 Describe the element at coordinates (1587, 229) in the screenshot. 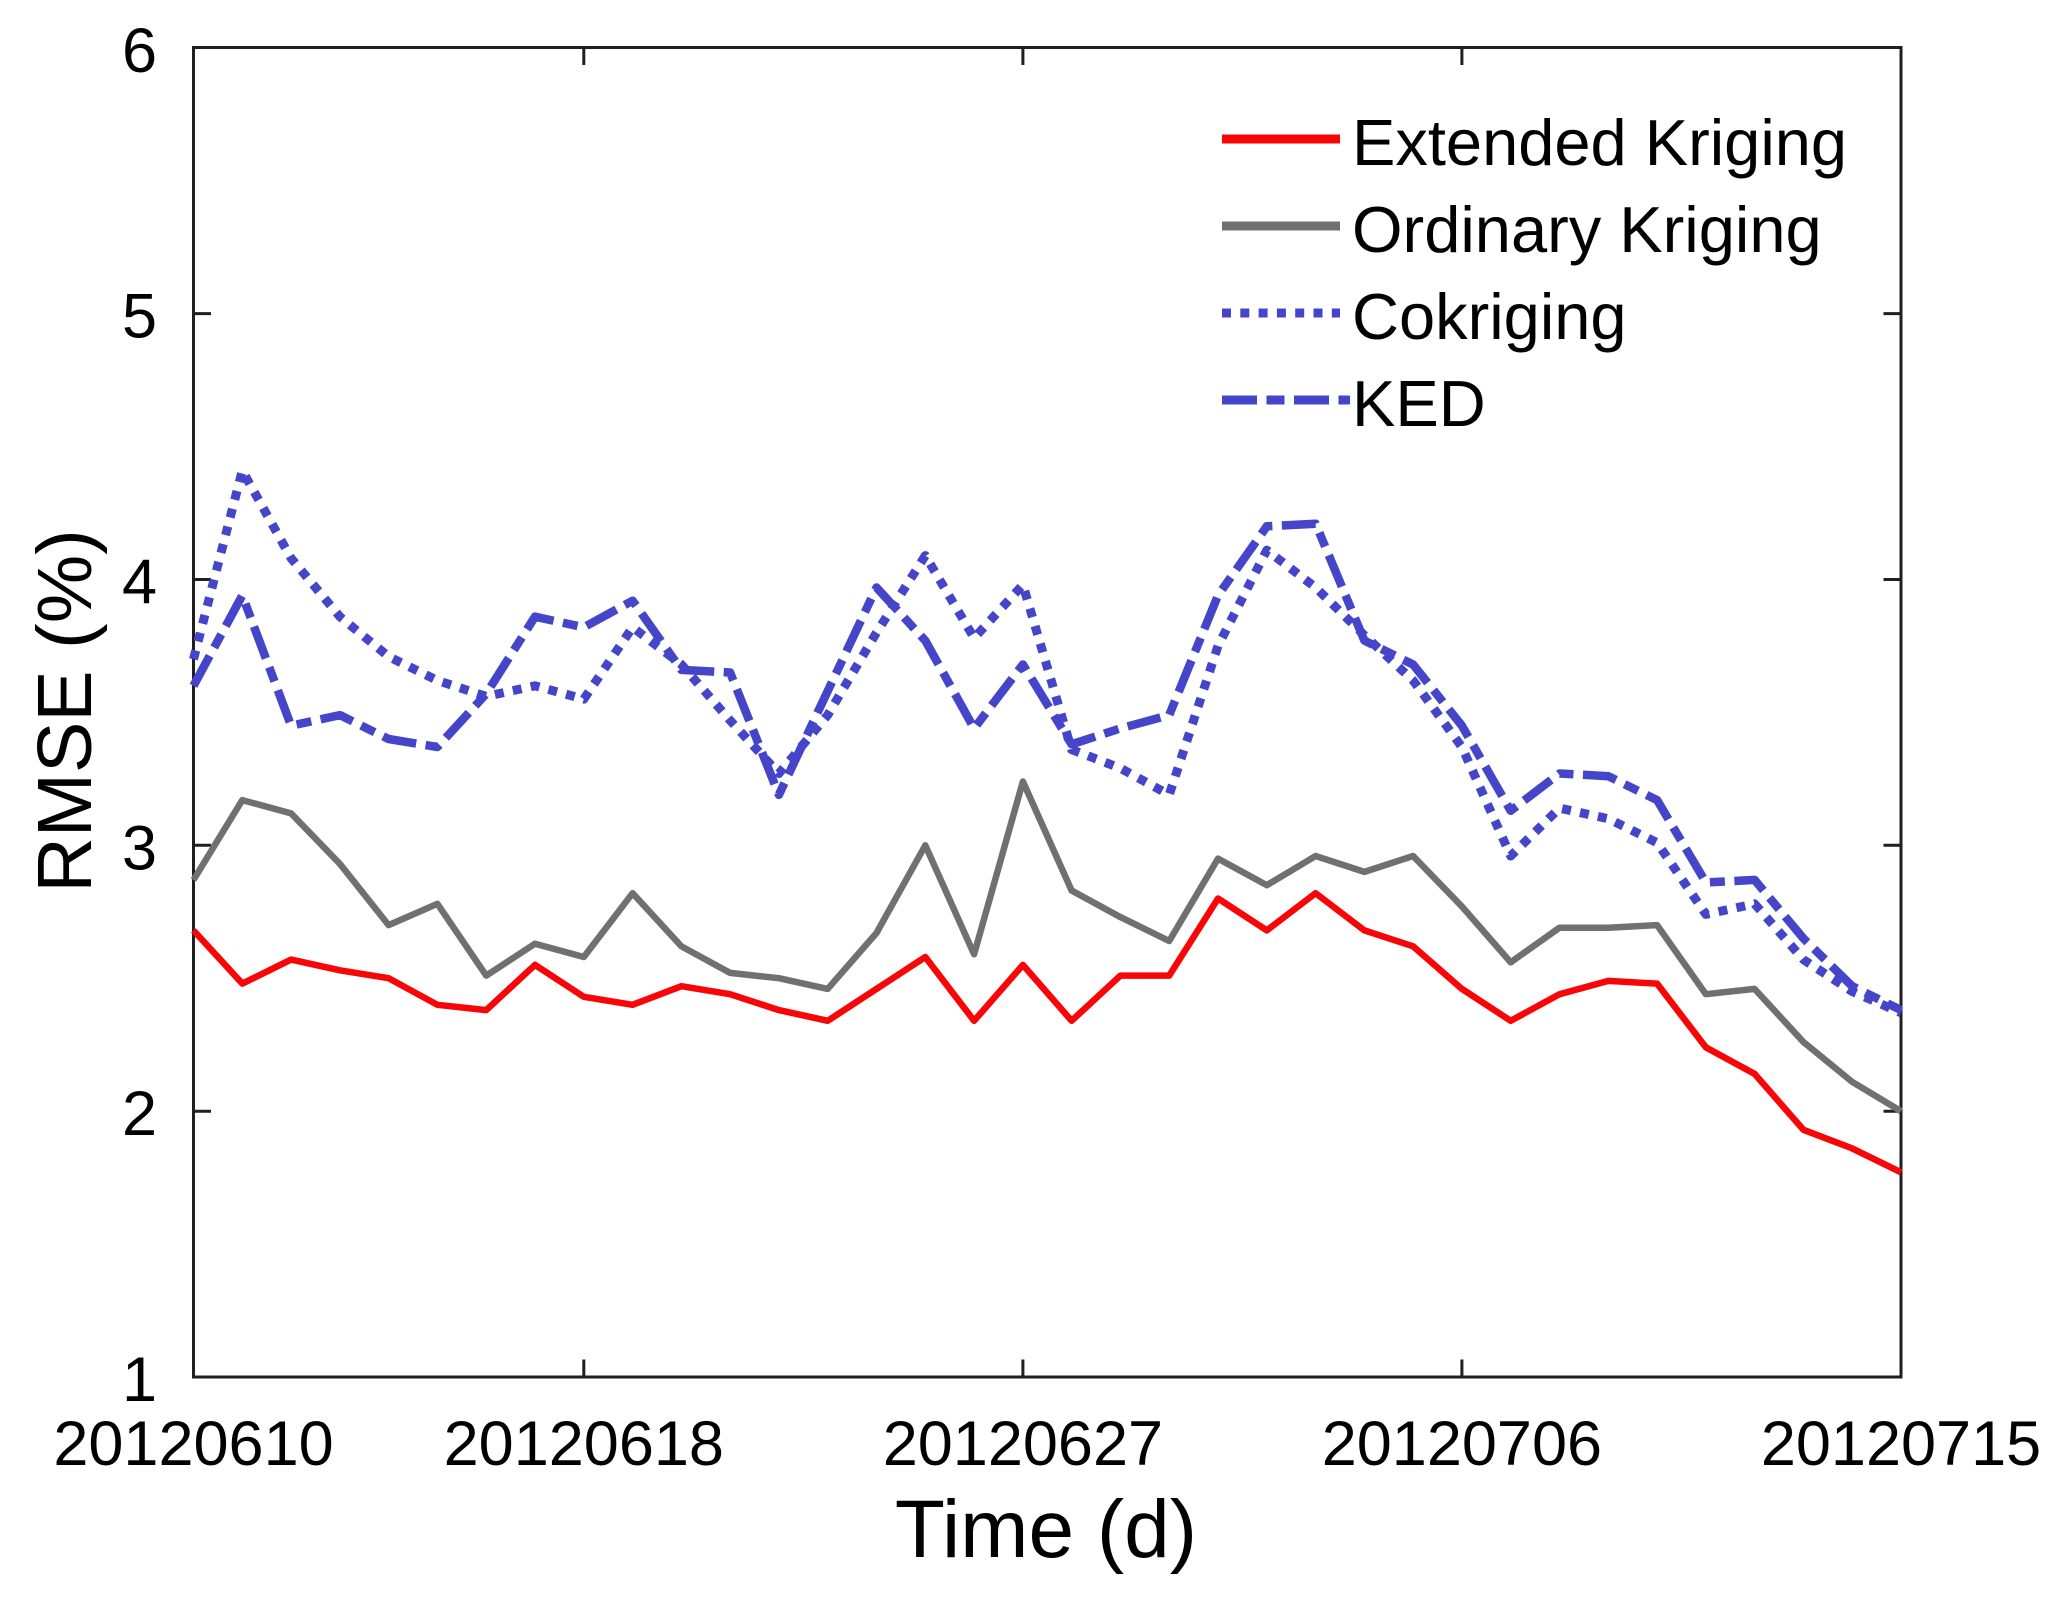

I see `svg-text: Ordinary Kriging` at that location.